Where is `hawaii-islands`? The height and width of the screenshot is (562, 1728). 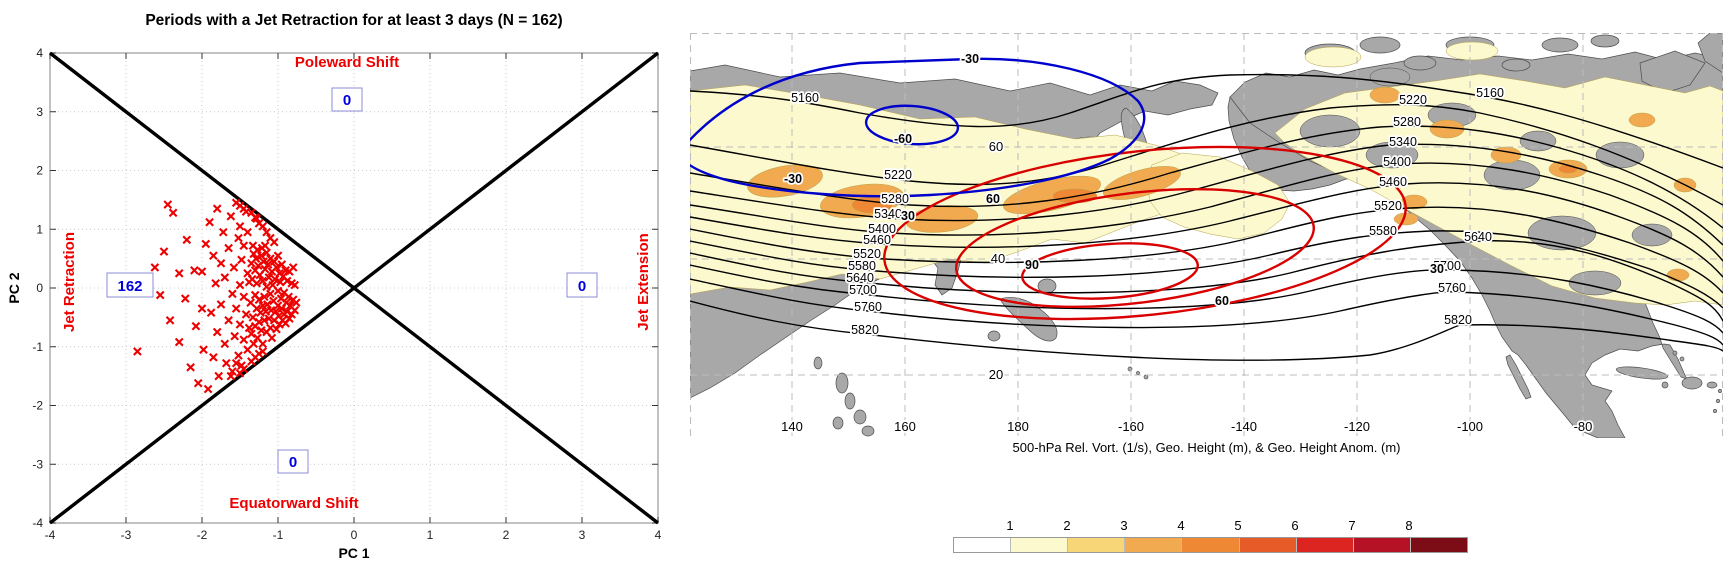 hawaii-islands is located at coordinates (1138, 373).